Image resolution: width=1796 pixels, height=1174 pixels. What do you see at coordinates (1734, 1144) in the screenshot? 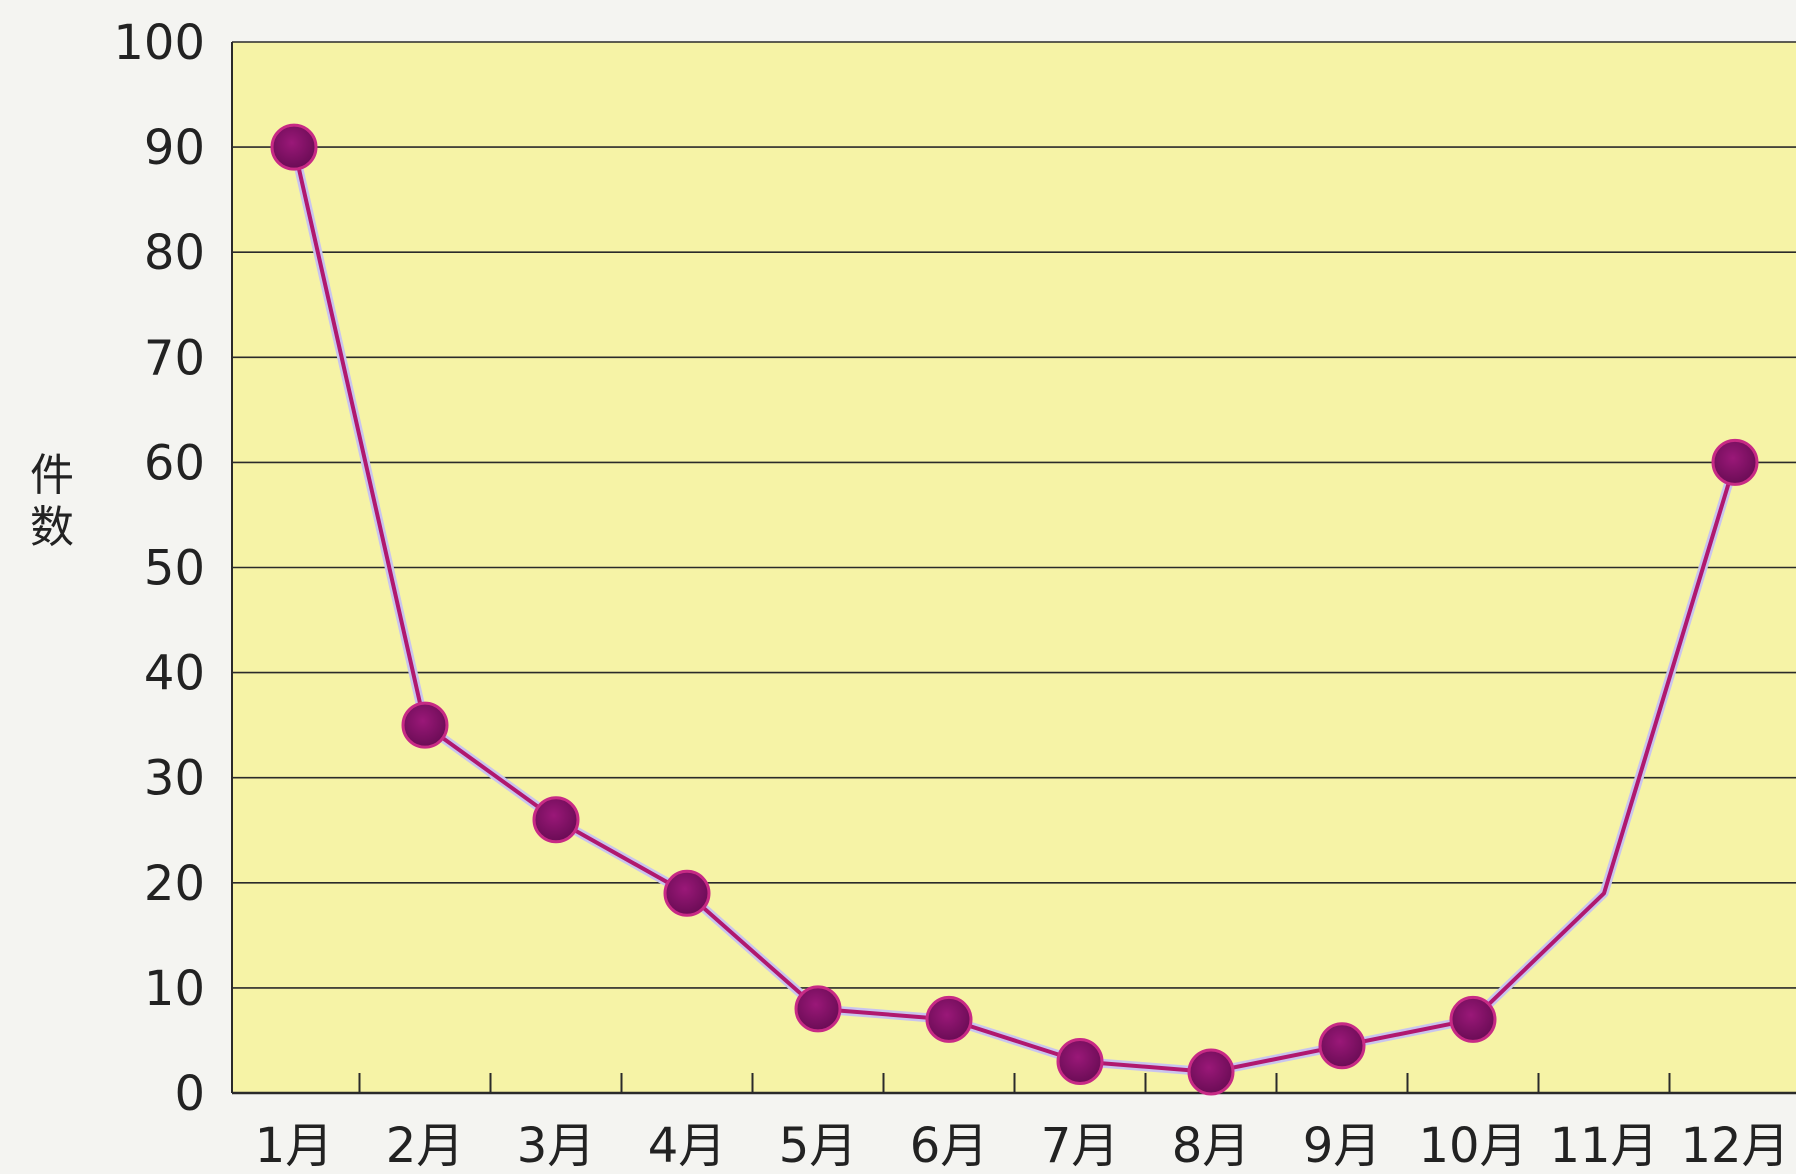
I see `x-tick-label-12: 12月` at bounding box center [1734, 1144].